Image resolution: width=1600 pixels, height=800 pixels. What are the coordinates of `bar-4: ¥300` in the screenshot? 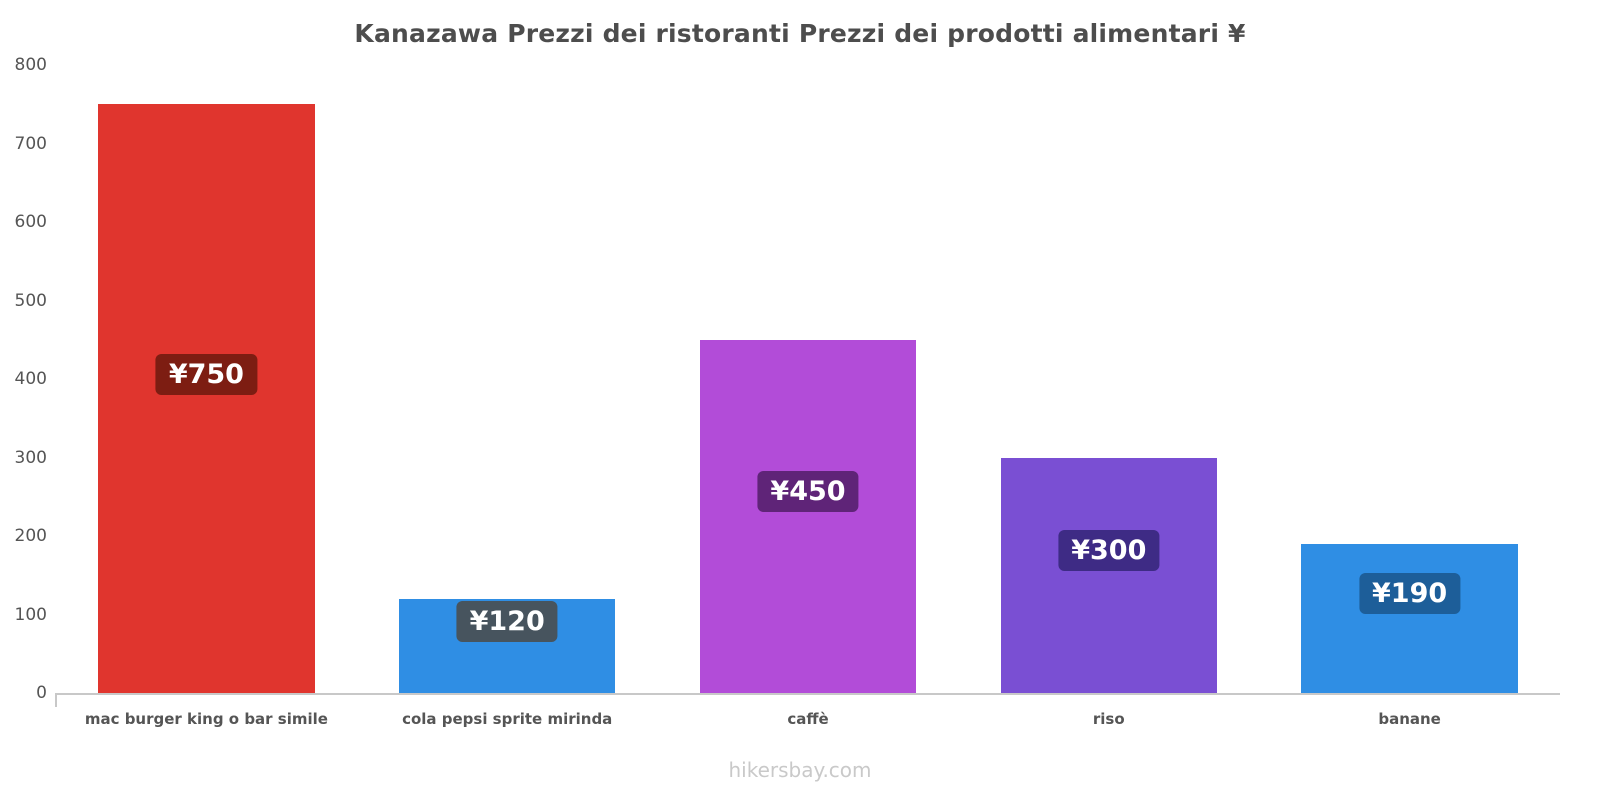 It's located at (1109, 575).